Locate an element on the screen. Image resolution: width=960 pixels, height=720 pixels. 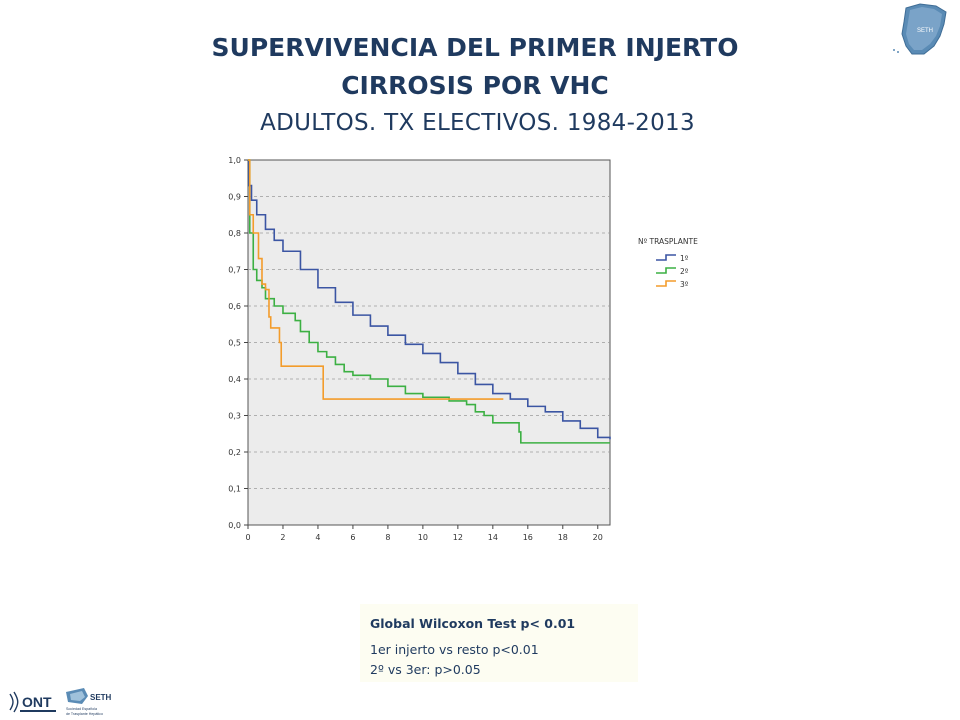
y-tick-label: 0,8 is located at coordinates (234, 233).